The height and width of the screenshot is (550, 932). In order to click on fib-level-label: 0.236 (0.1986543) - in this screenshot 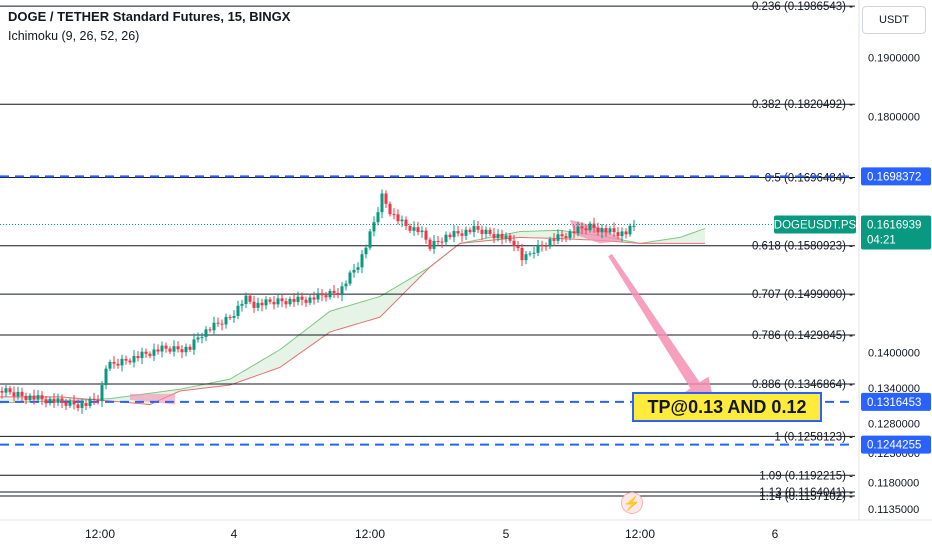, I will do `click(802, 7)`.